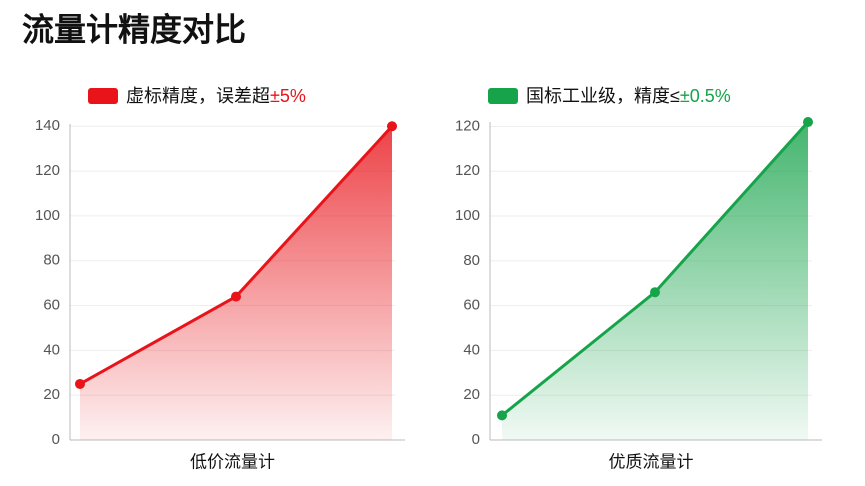 The width and height of the screenshot is (865, 486). Describe the element at coordinates (651, 461) in the screenshot. I see `x-axis-label: 优质流量计` at that location.